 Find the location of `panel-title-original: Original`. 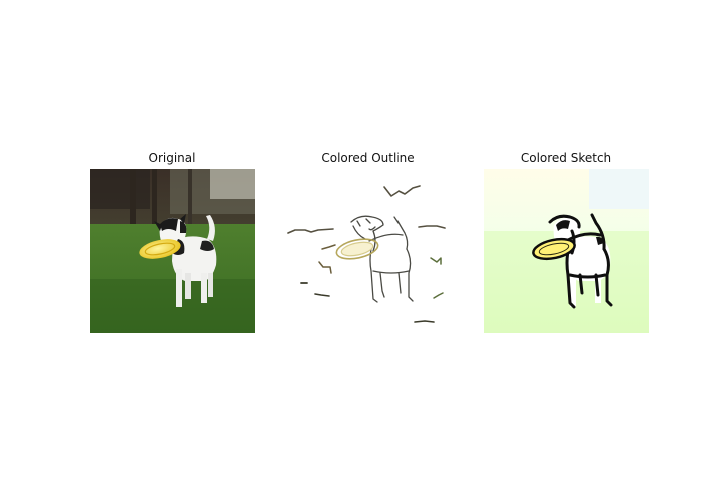

panel-title-original: Original is located at coordinates (172, 158).